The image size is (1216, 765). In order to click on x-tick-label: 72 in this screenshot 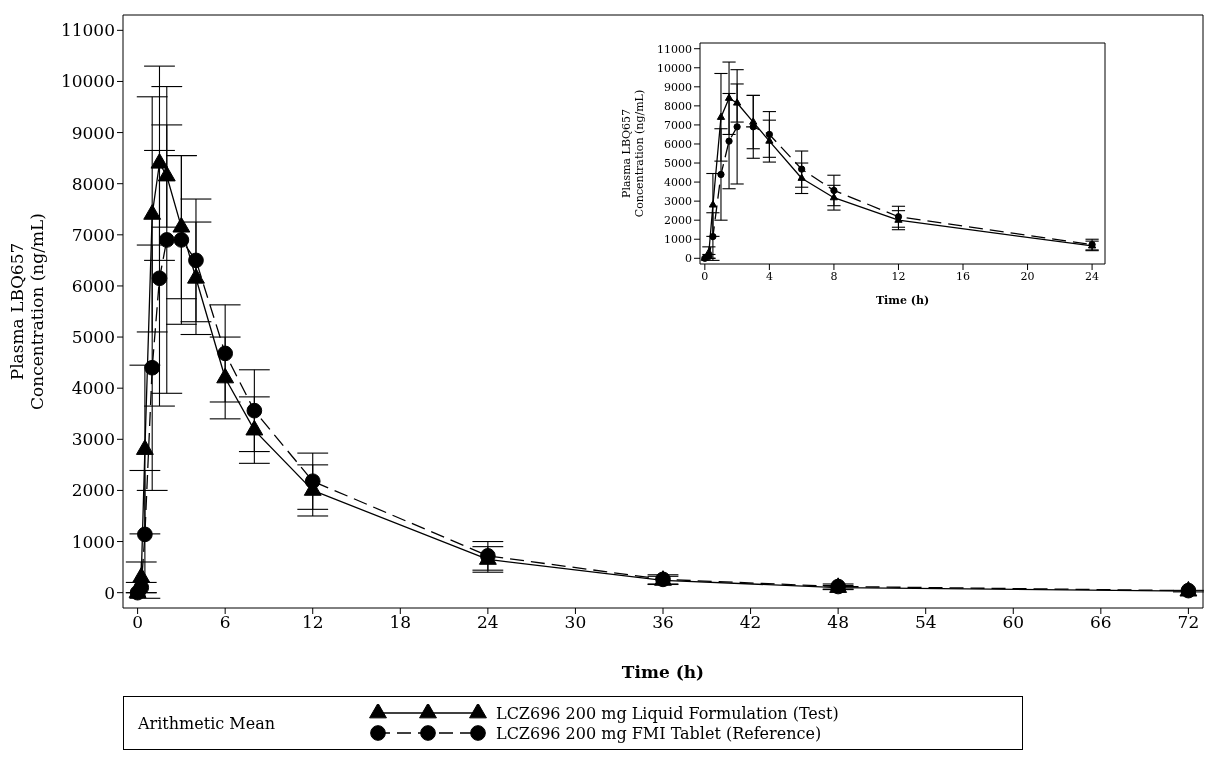, I will do `click(1188, 622)`.